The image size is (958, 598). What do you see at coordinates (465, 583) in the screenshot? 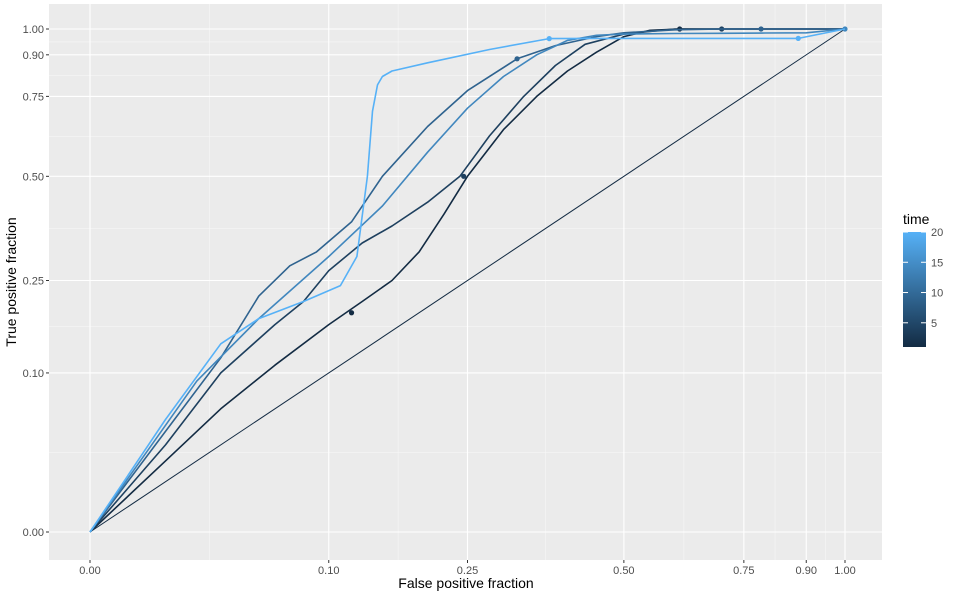
I see `x-axis-title: False positive fraction` at bounding box center [465, 583].